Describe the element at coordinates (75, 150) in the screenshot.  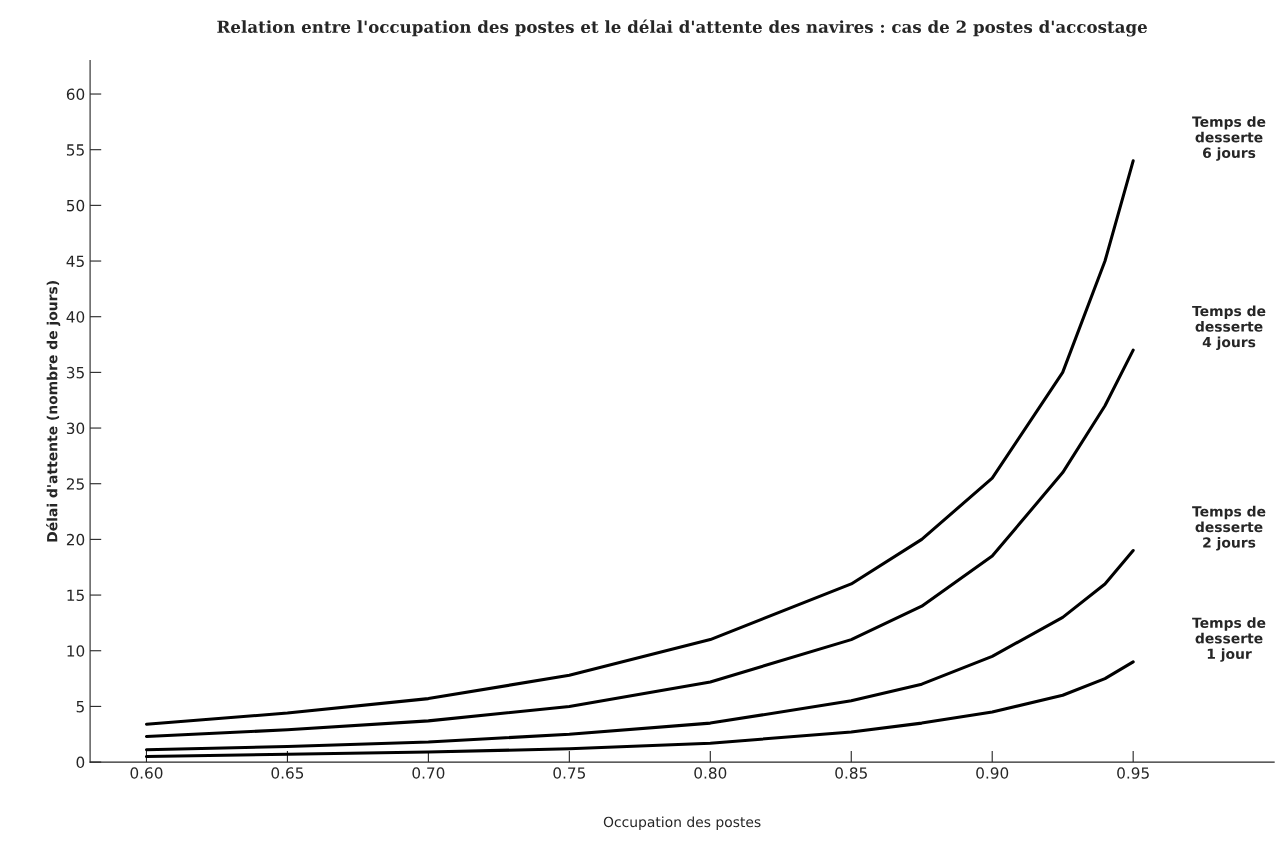
I see `y-tick-label: 55` at that location.